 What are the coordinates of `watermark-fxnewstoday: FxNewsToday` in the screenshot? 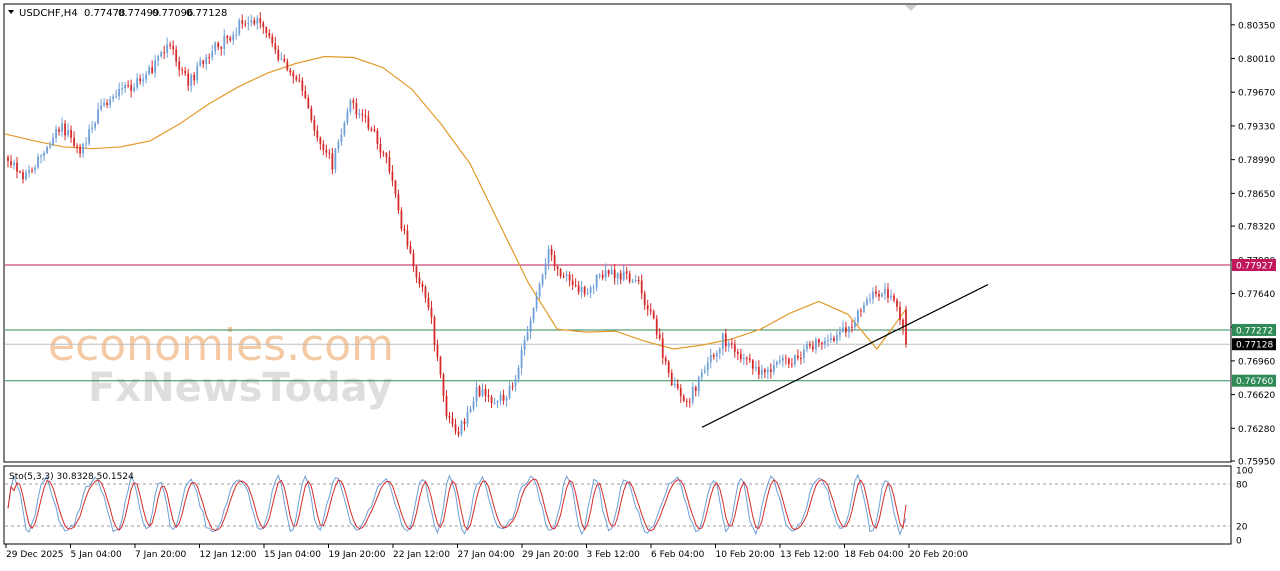 It's located at (240, 388).